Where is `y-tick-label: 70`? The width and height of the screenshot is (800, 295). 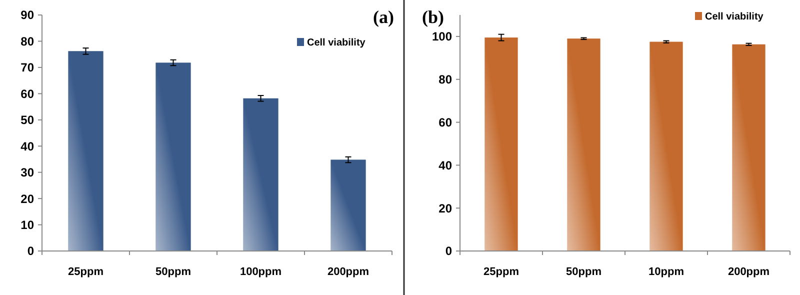
y-tick-label: 70 is located at coordinates (27, 67).